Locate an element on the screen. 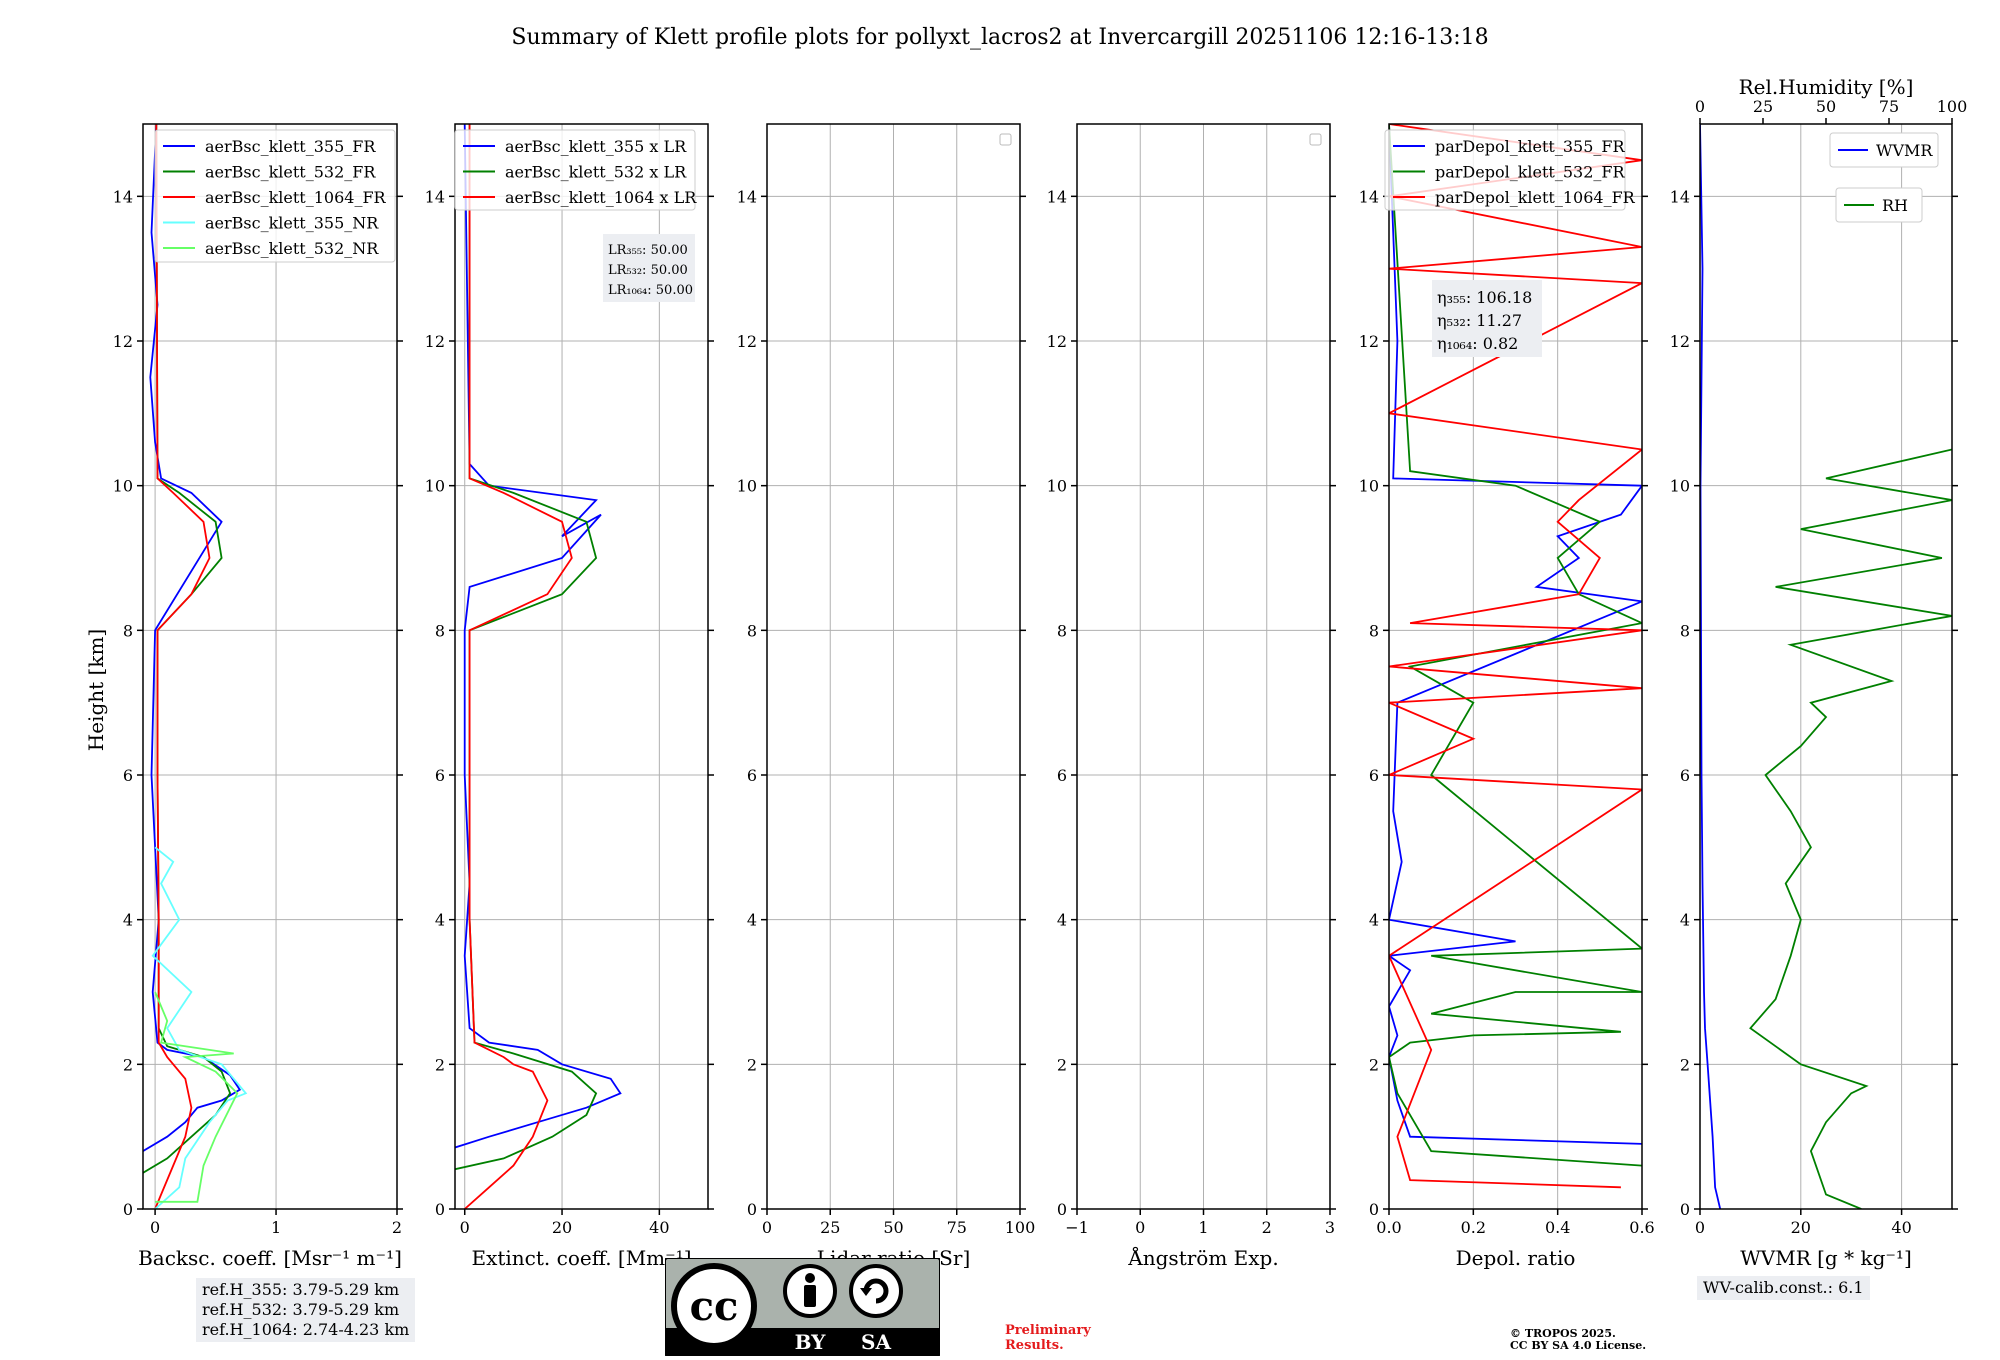 This screenshot has height=1360, width=2000. bsc-ytick-label: 10 is located at coordinates (123, 486).